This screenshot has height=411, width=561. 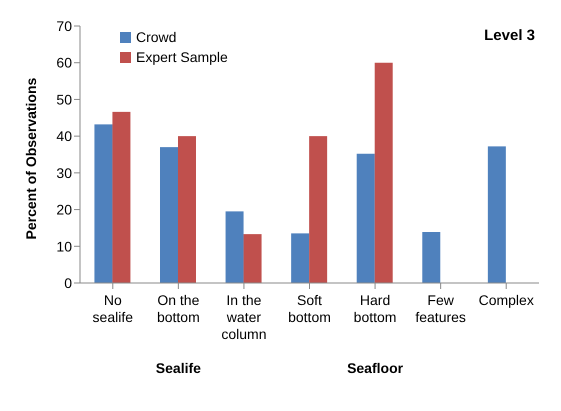 What do you see at coordinates (113, 308) in the screenshot?
I see `x-tick-label: No sealife` at bounding box center [113, 308].